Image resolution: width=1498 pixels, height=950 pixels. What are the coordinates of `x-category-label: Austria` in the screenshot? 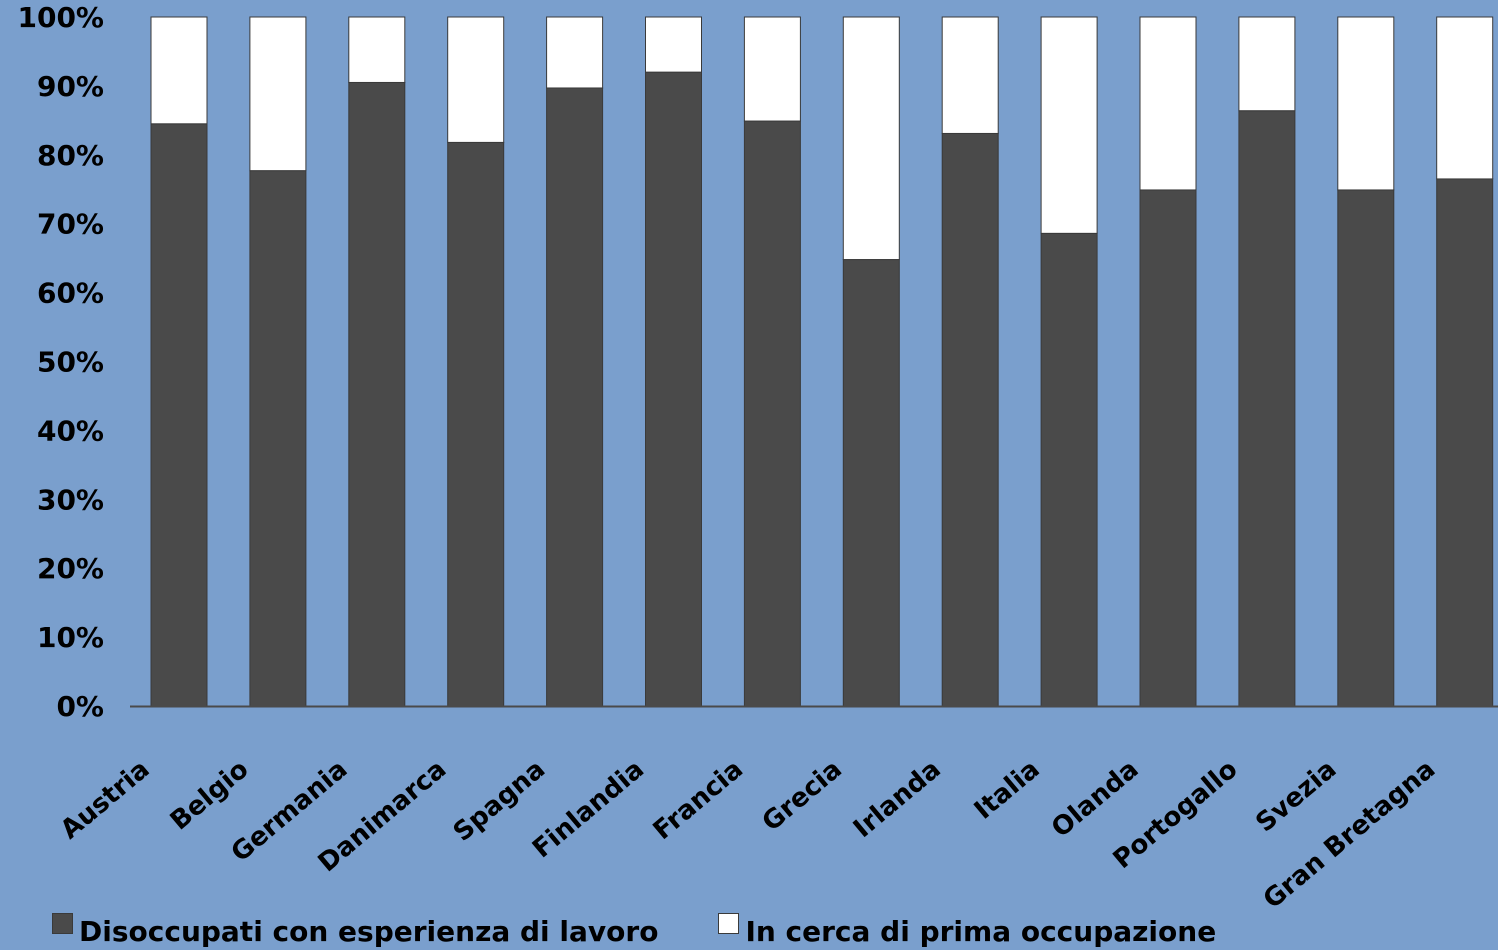 It's located at (105, 799).